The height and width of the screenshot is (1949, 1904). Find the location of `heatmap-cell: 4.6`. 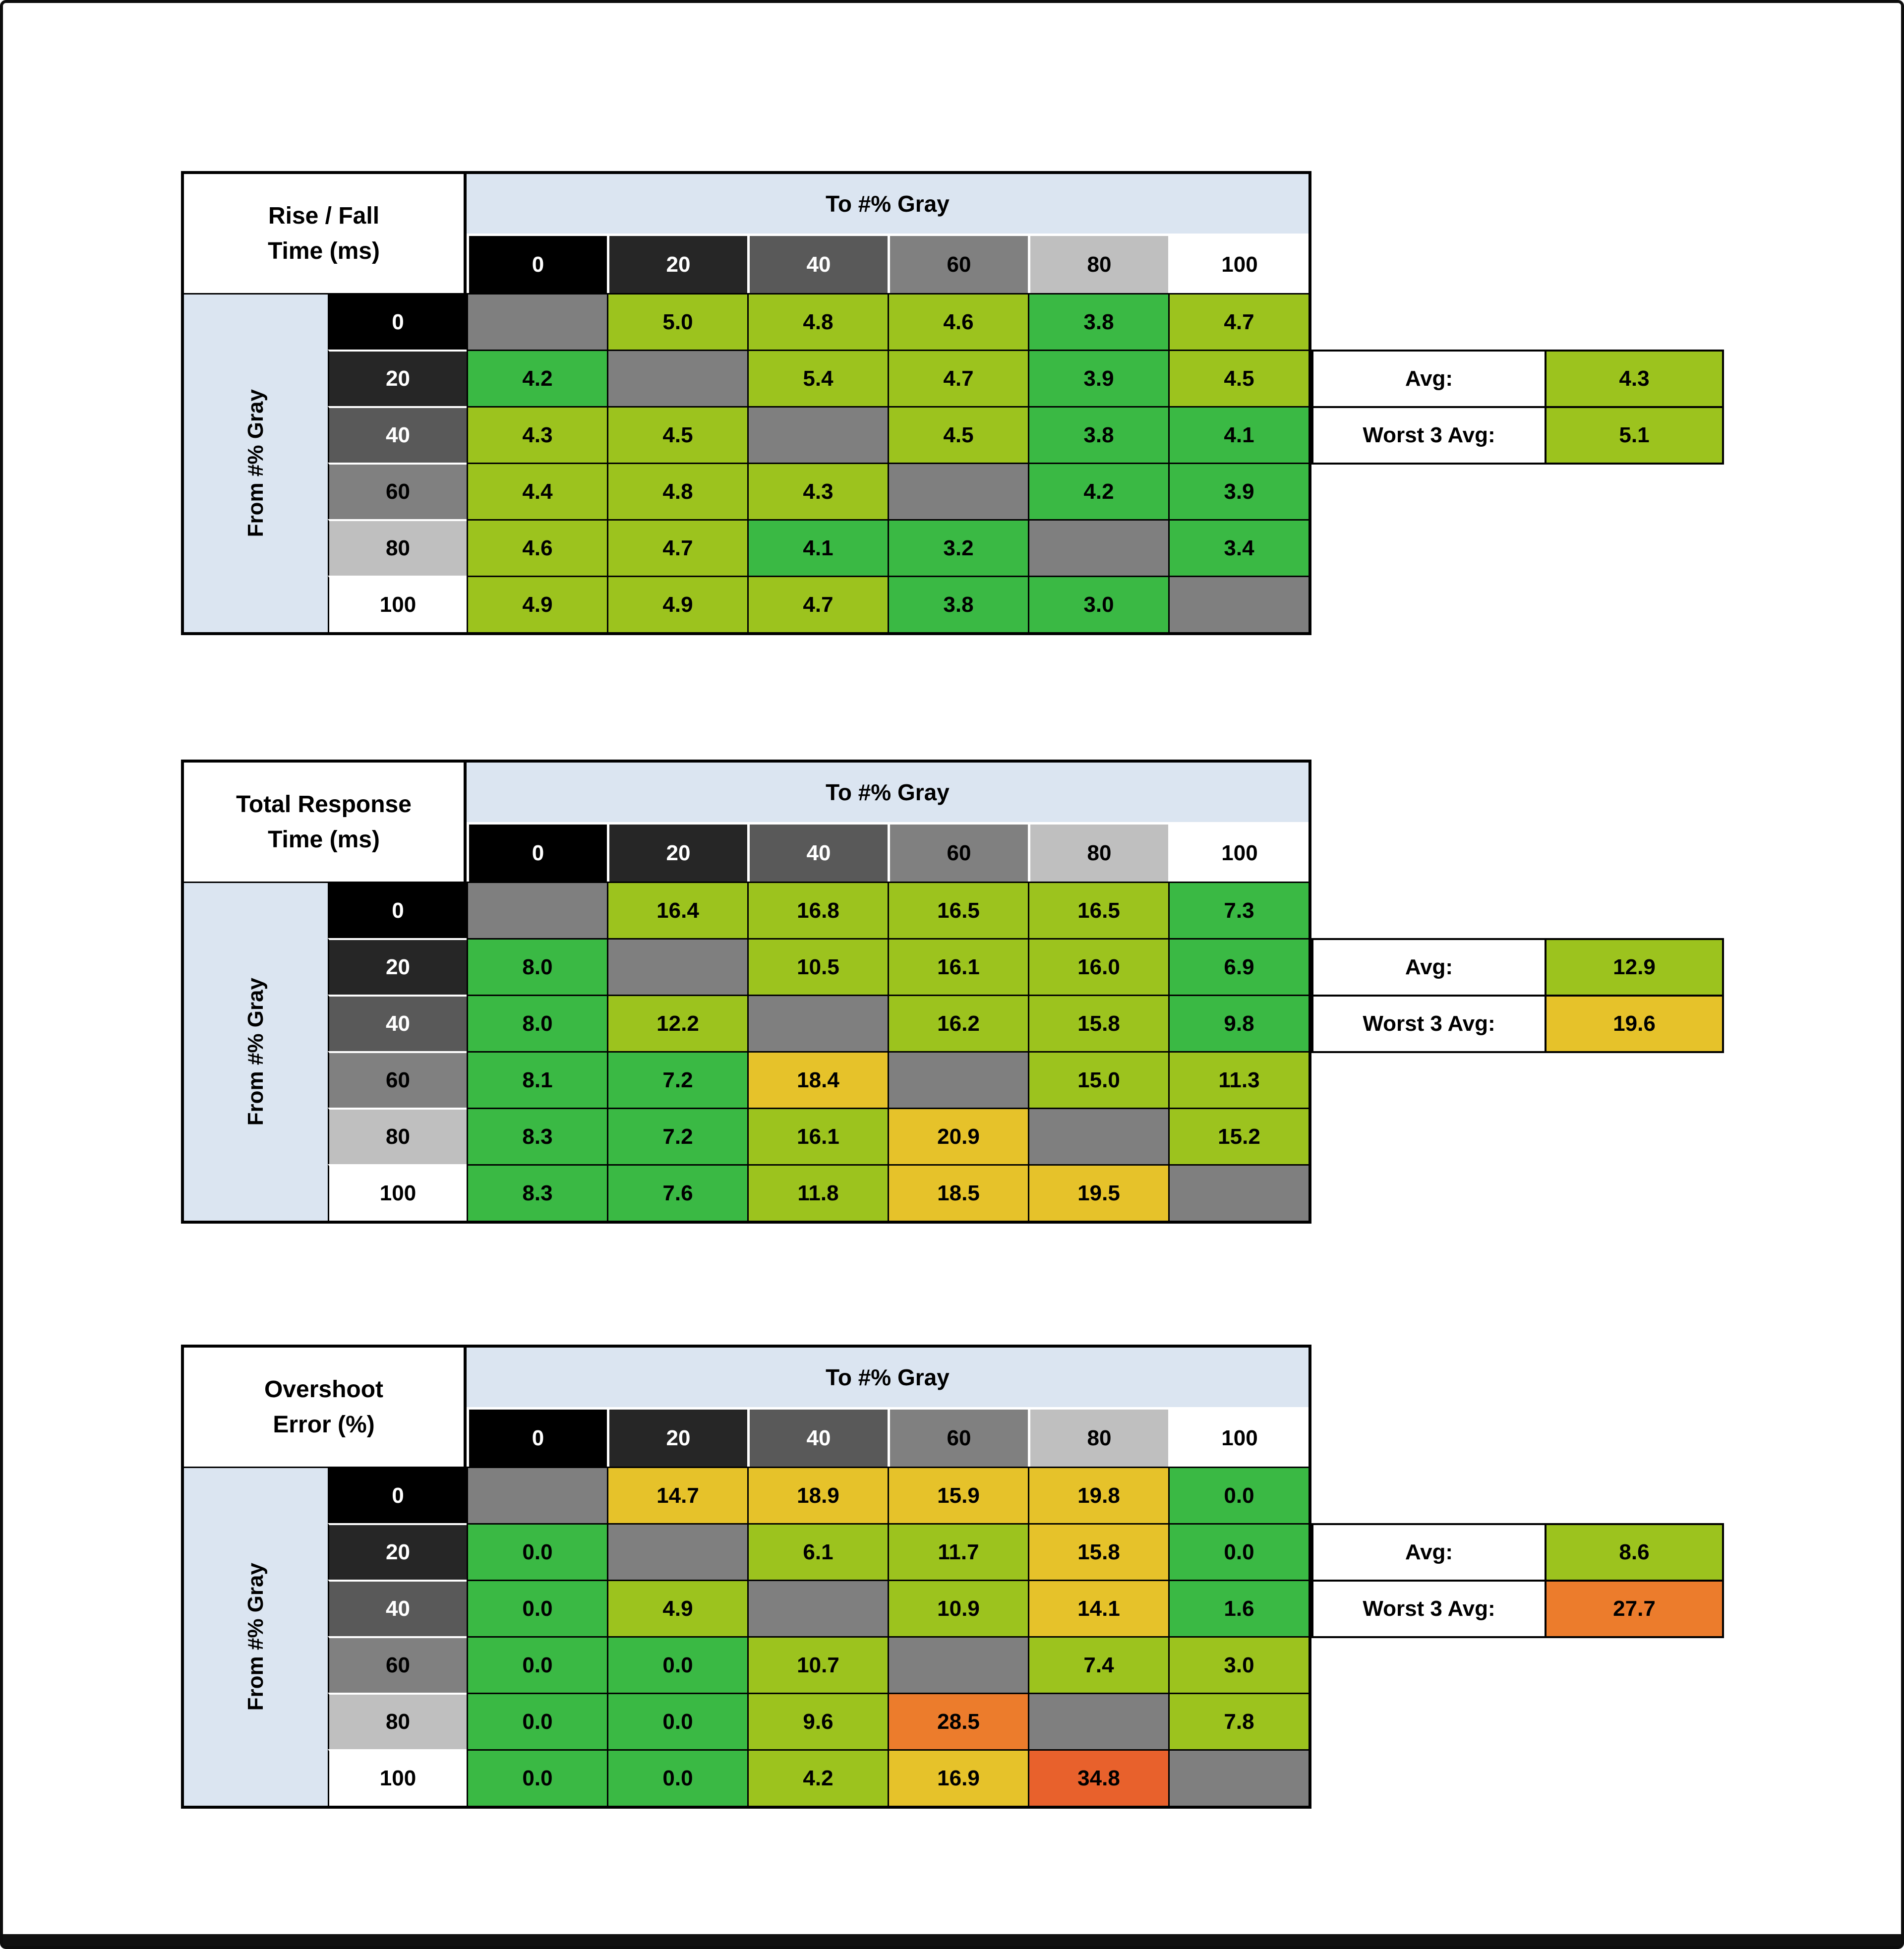

heatmap-cell: 4.6 is located at coordinates (537, 547).